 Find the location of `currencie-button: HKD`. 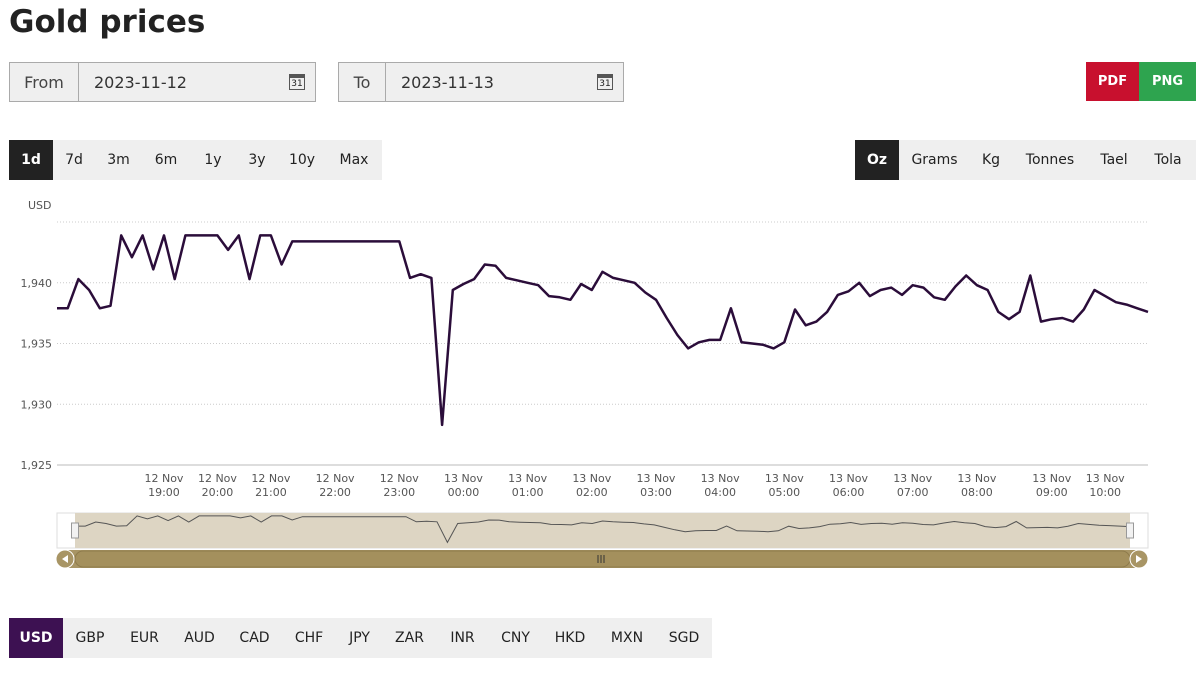

currencie-button: HKD is located at coordinates (570, 638).